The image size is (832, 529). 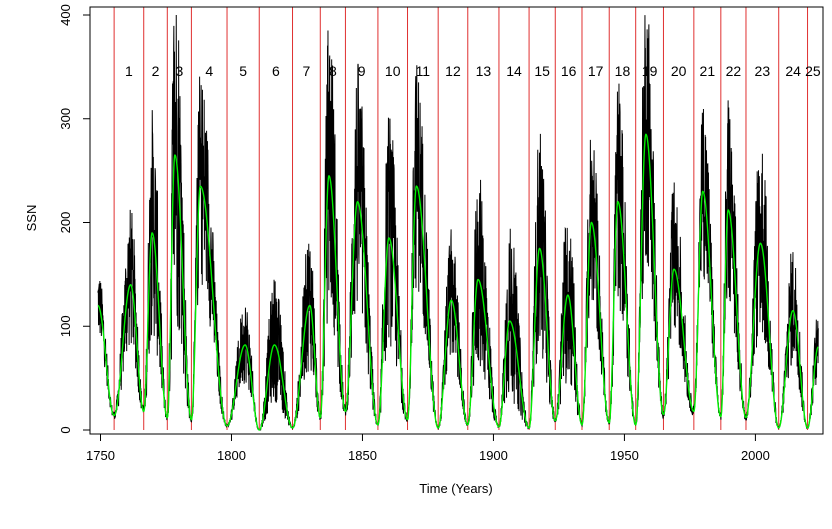 I want to click on cycle-label-21: 21, so click(x=708, y=71).